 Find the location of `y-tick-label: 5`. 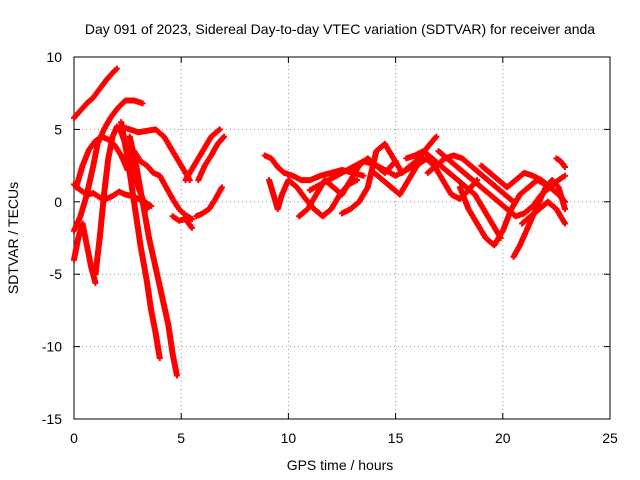

y-tick-label: 5 is located at coordinates (58, 129).